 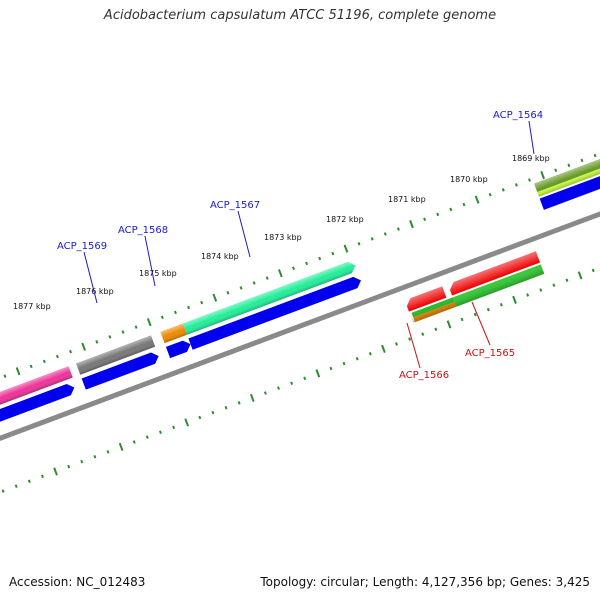 What do you see at coordinates (283, 237) in the screenshot?
I see `tick-label: 1873 kbp` at bounding box center [283, 237].